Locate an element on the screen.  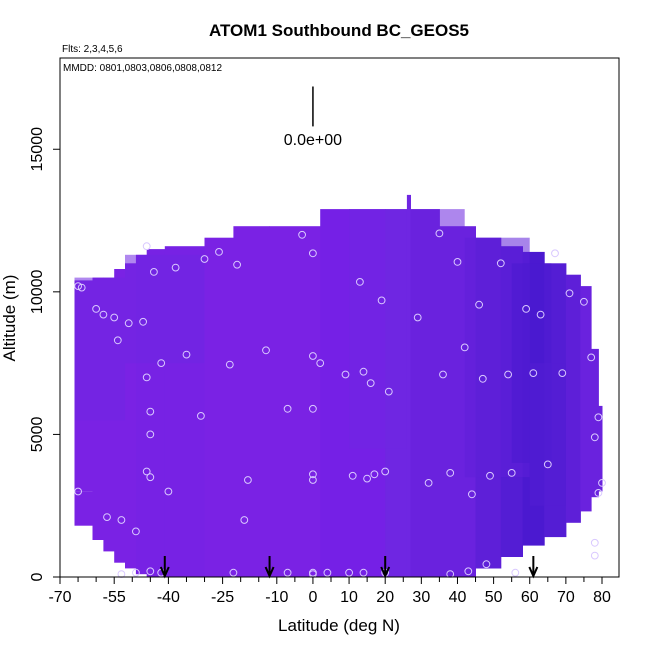
chart-title: ATOM1 Southbound BC_GEOS5 is located at coordinates (339, 30).